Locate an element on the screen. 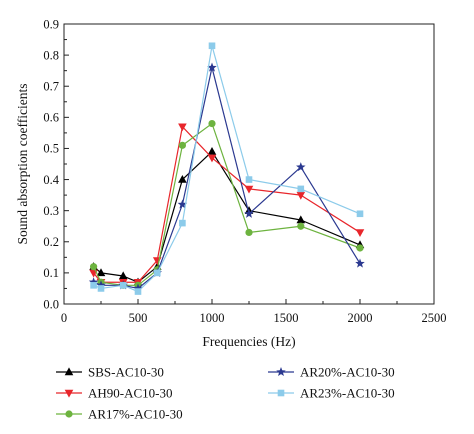 This screenshot has height=434, width=474. x-tick-label: 500 is located at coordinates (138, 318).